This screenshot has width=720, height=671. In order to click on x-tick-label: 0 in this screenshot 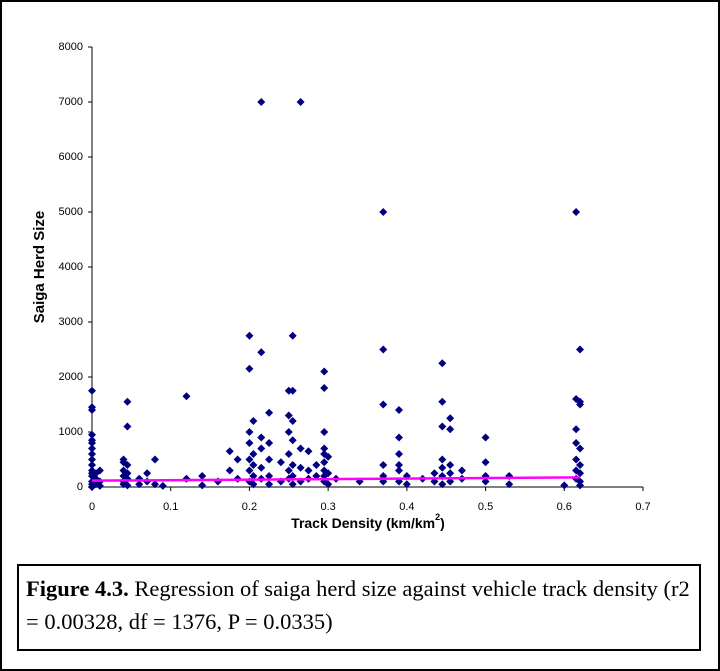, I will do `click(92, 507)`.